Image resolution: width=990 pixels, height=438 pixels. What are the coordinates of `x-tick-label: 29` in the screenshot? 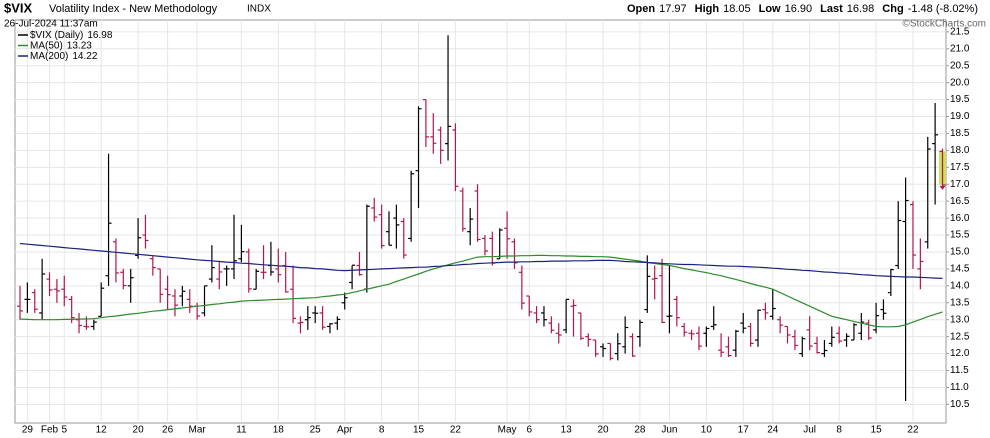 It's located at (28, 430).